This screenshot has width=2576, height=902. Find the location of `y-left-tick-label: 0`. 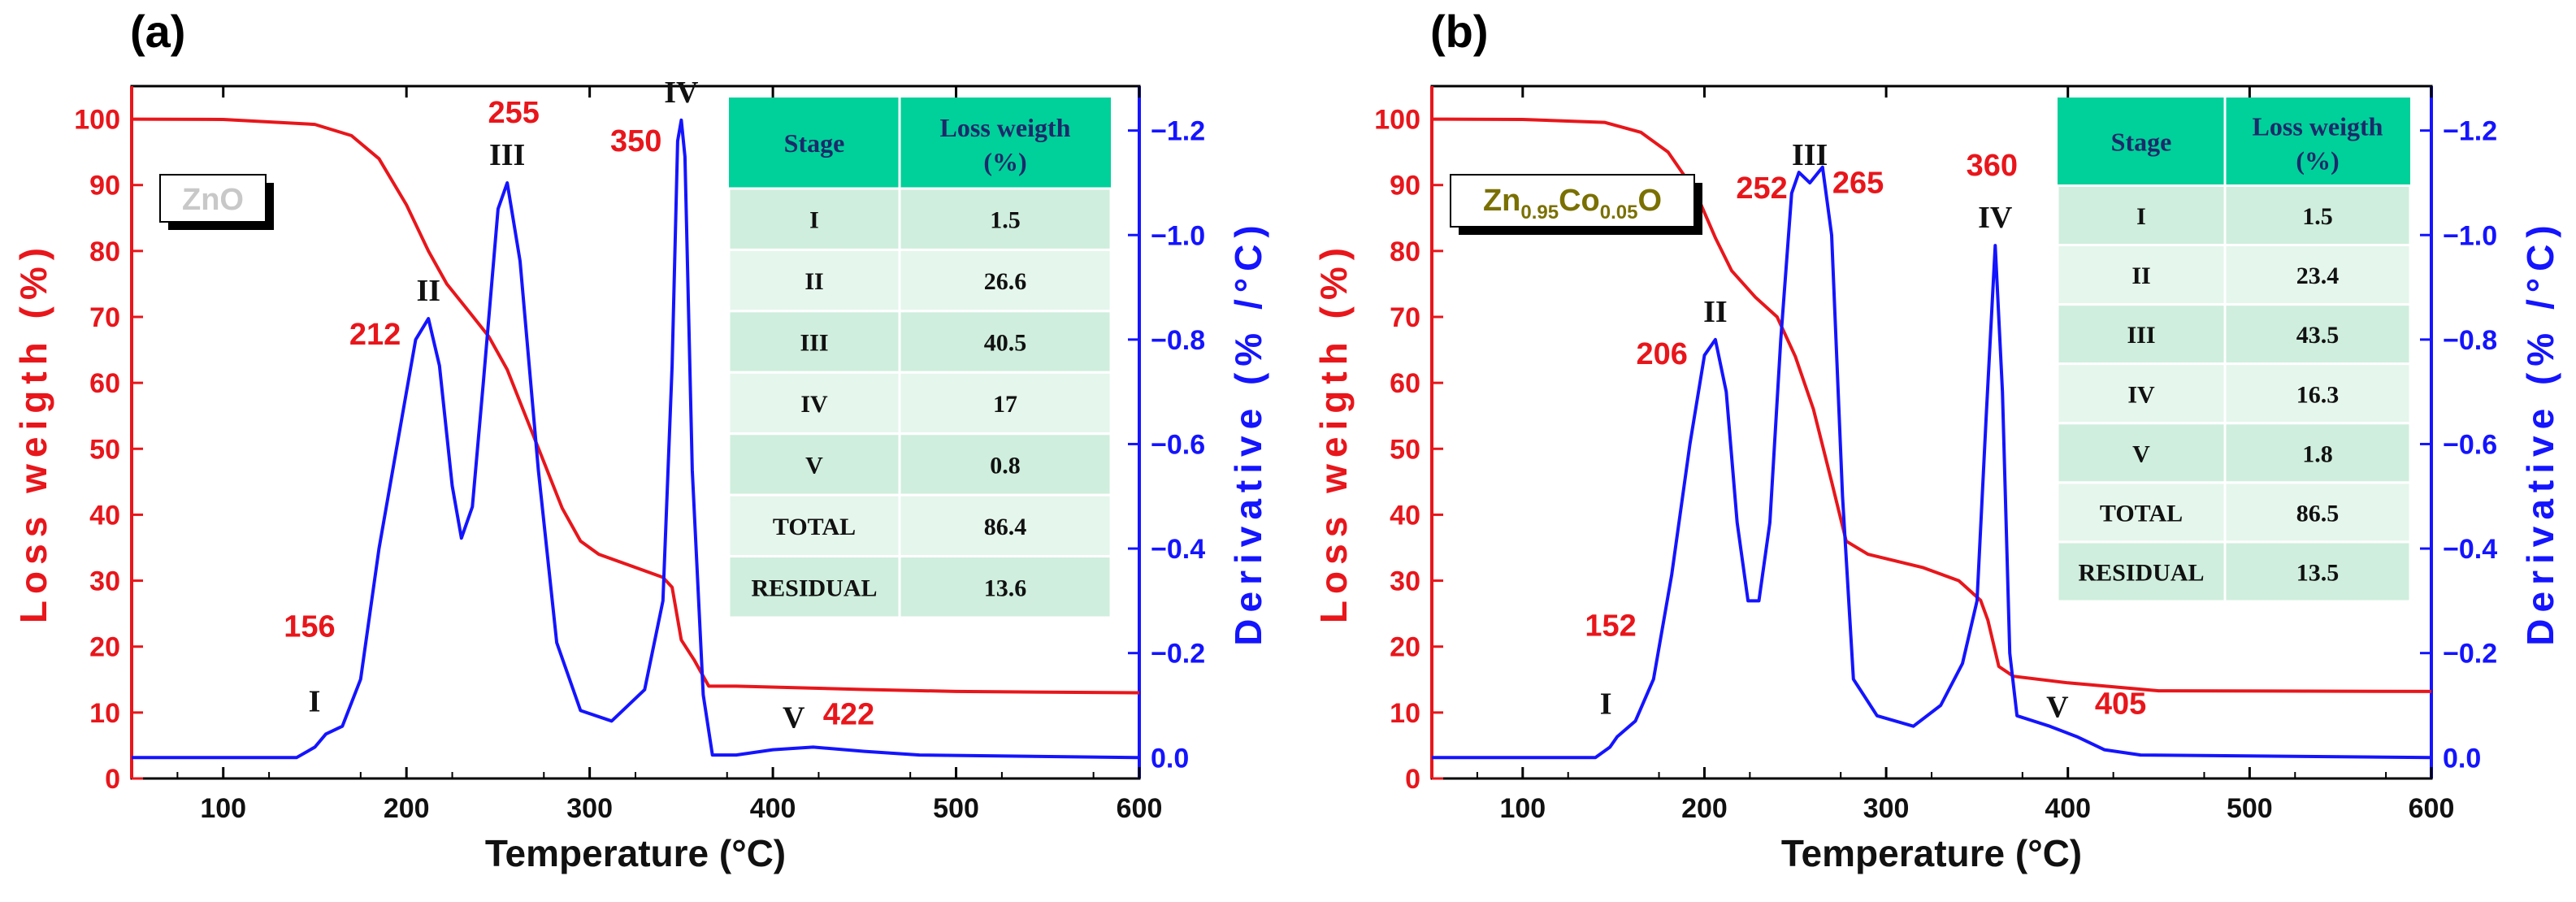

y-left-tick-label: 0 is located at coordinates (1412, 780).